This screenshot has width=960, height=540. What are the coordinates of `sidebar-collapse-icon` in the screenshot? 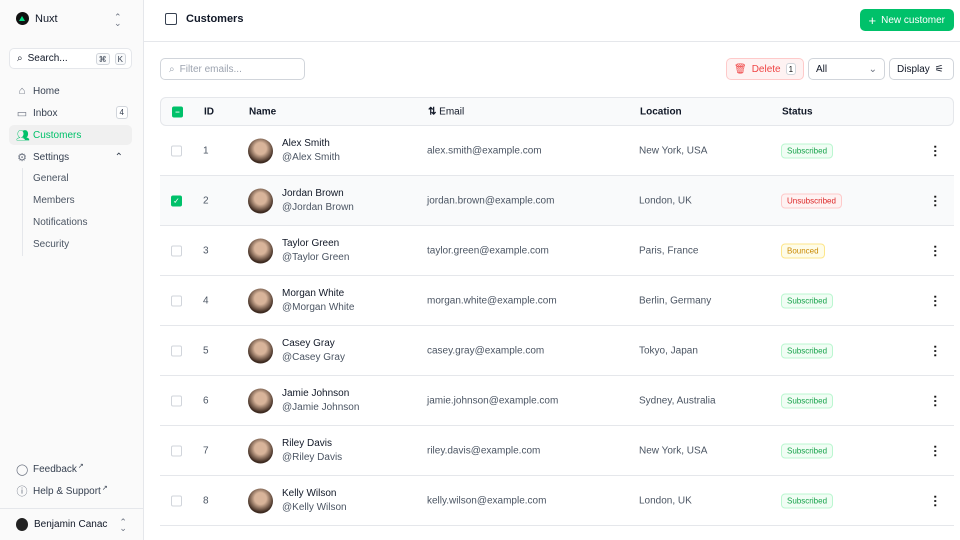 It's located at (171, 19).